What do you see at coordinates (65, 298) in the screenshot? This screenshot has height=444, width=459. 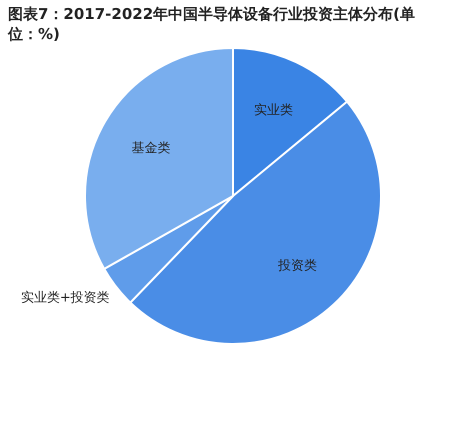 I see `slice-label: 实业类+投资类` at bounding box center [65, 298].